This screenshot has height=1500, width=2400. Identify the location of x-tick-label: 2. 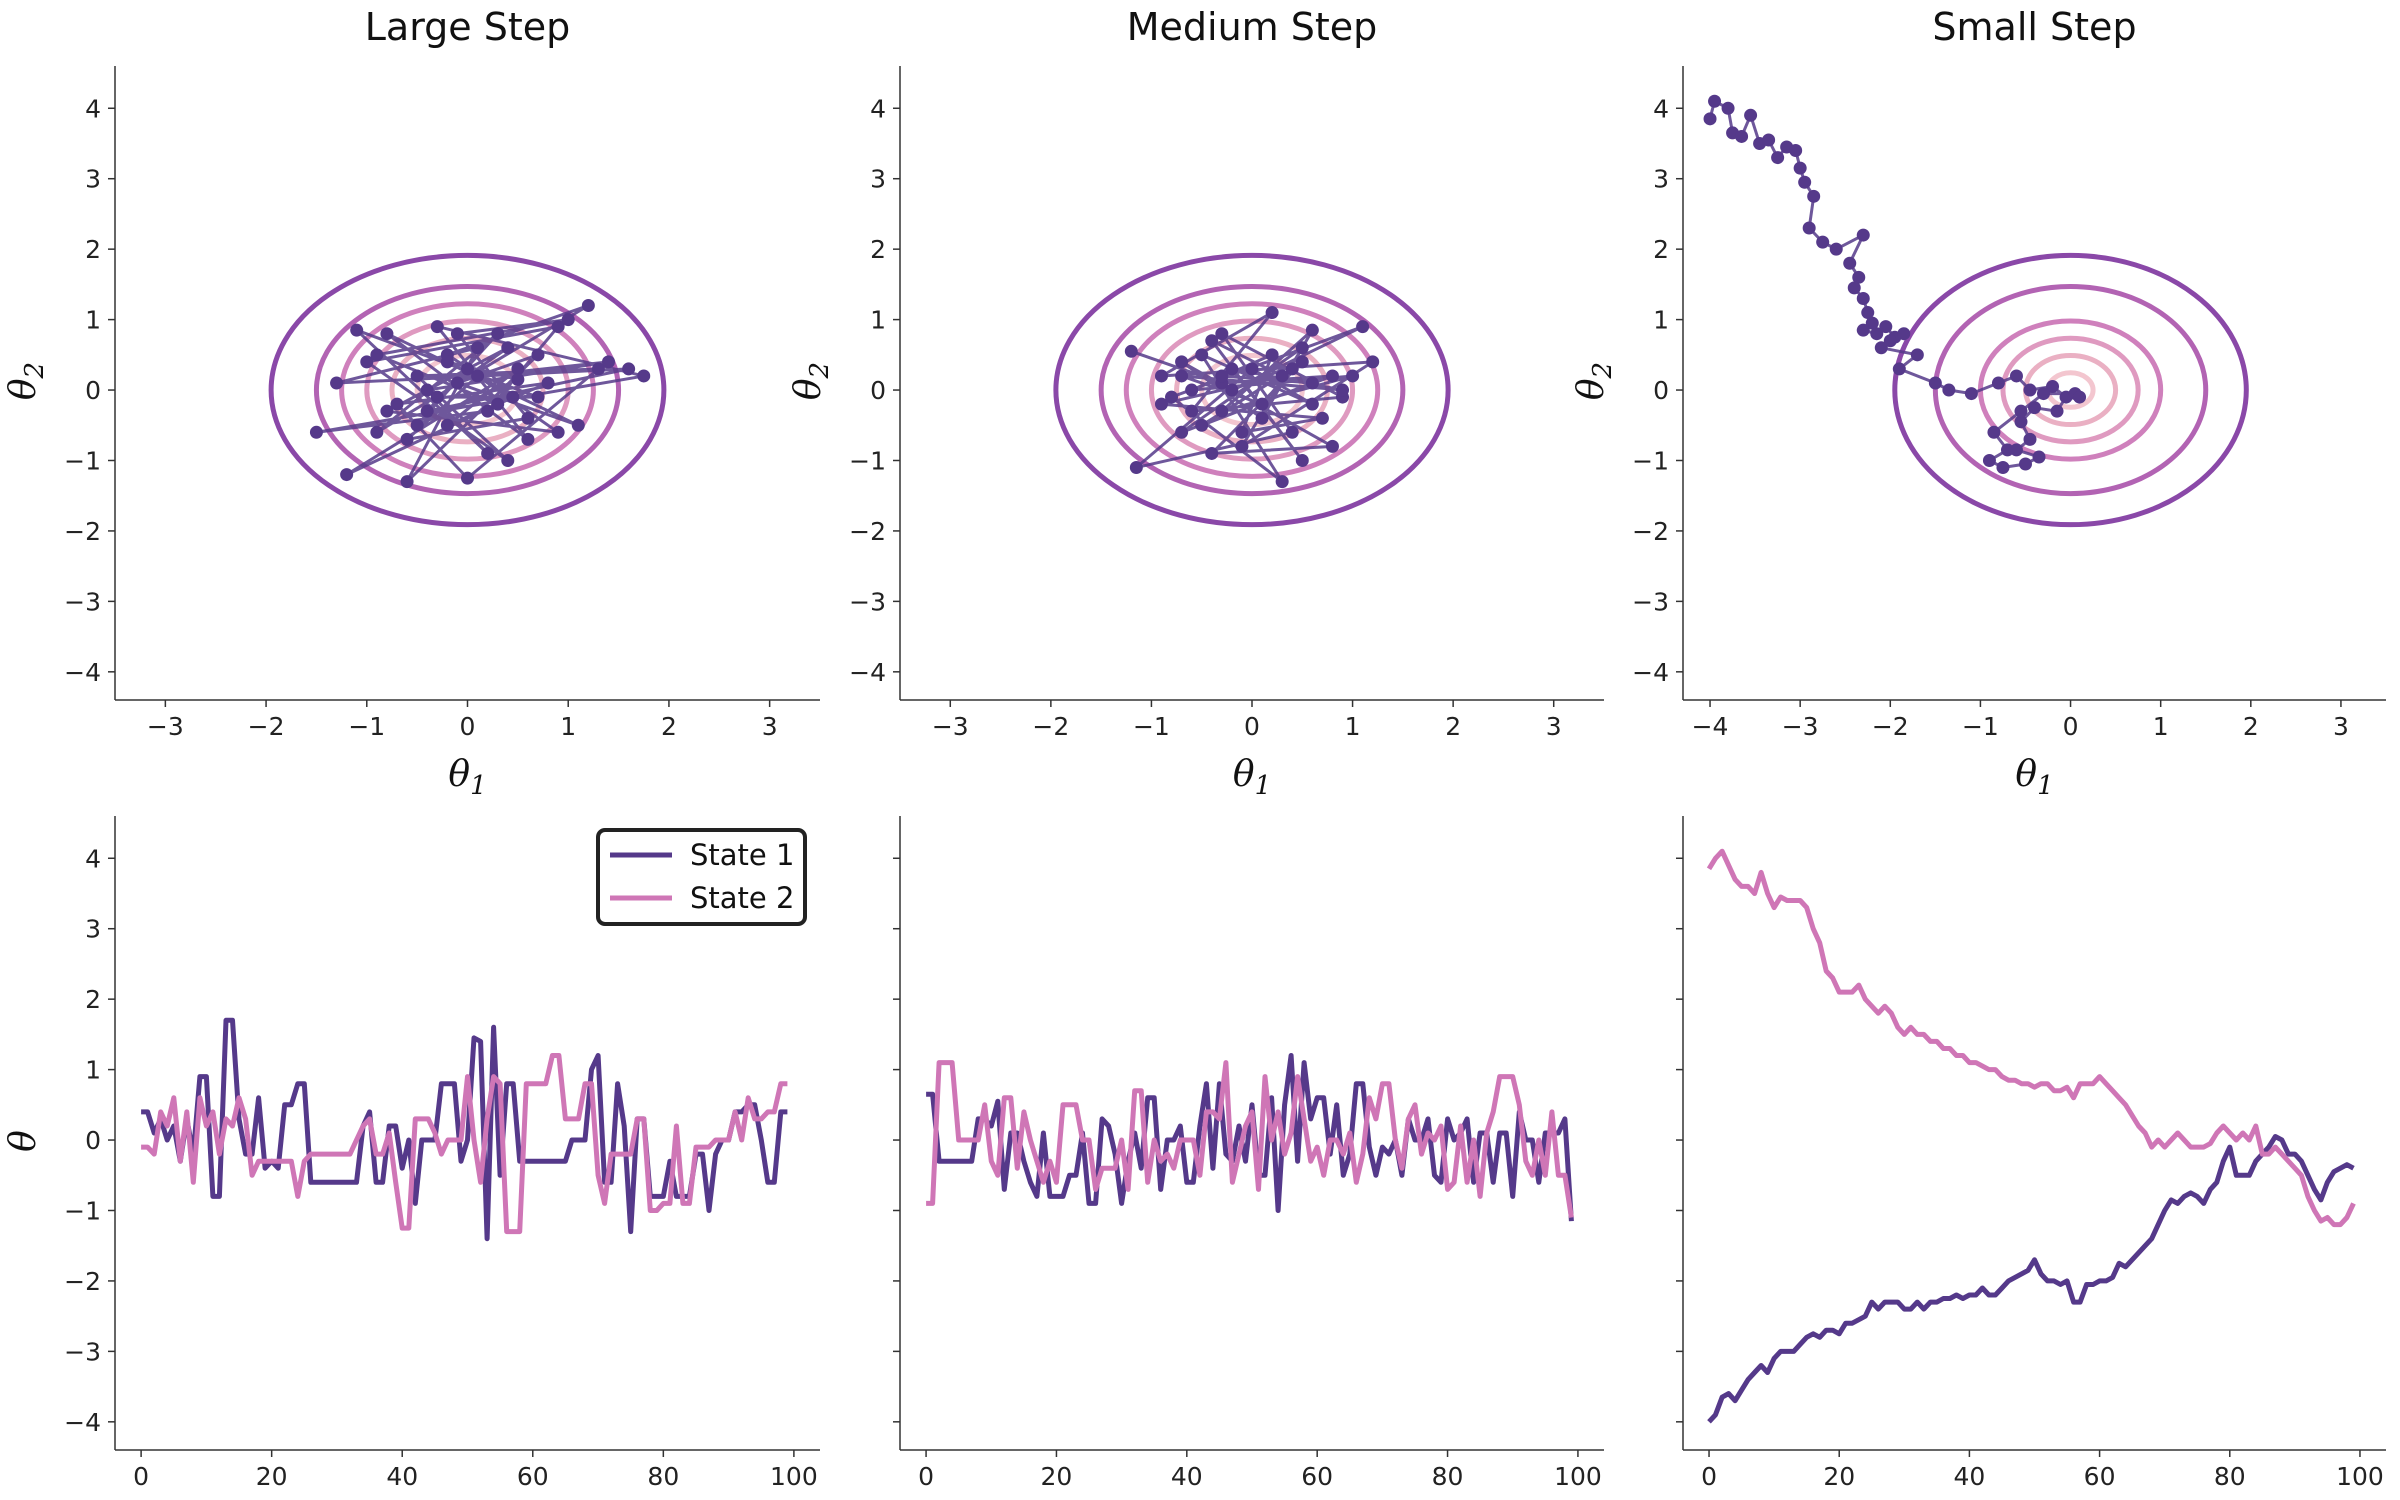
(2251, 726).